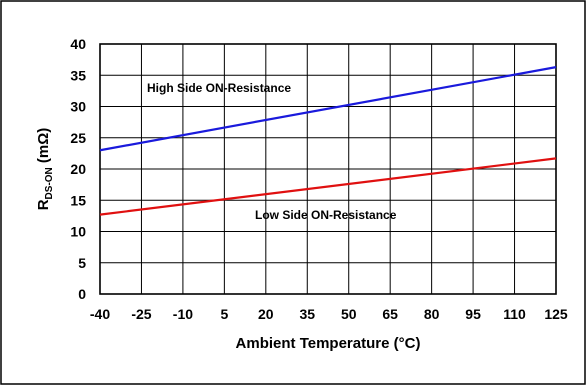 The height and width of the screenshot is (390, 586). Describe the element at coordinates (82, 263) in the screenshot. I see `y-tick-label: 5` at that location.